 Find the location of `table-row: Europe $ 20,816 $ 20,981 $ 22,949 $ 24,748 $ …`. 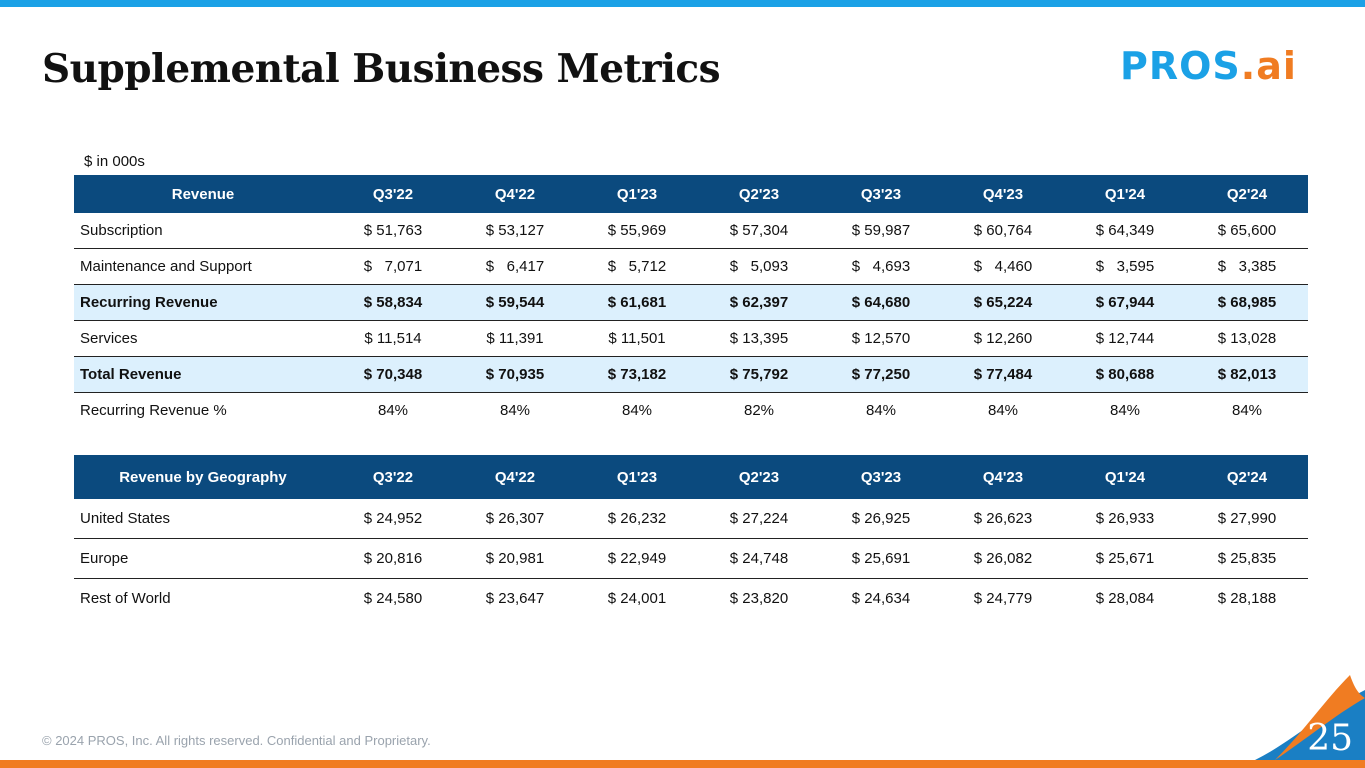

table-row: Europe $ 20,816 $ 20,981 $ 22,949 $ 24,748 $ … is located at coordinates (691, 558).